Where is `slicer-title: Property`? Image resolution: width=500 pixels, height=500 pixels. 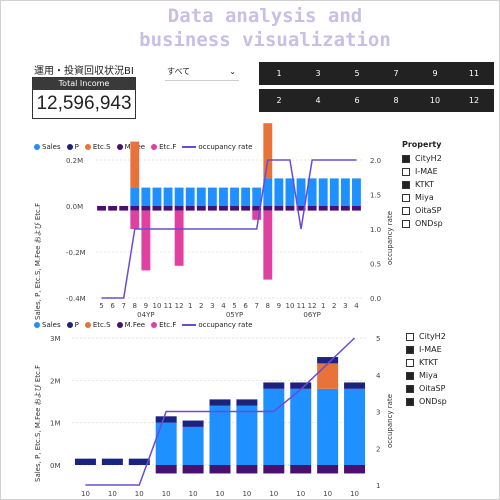 slicer-title: Property is located at coordinates (422, 144).